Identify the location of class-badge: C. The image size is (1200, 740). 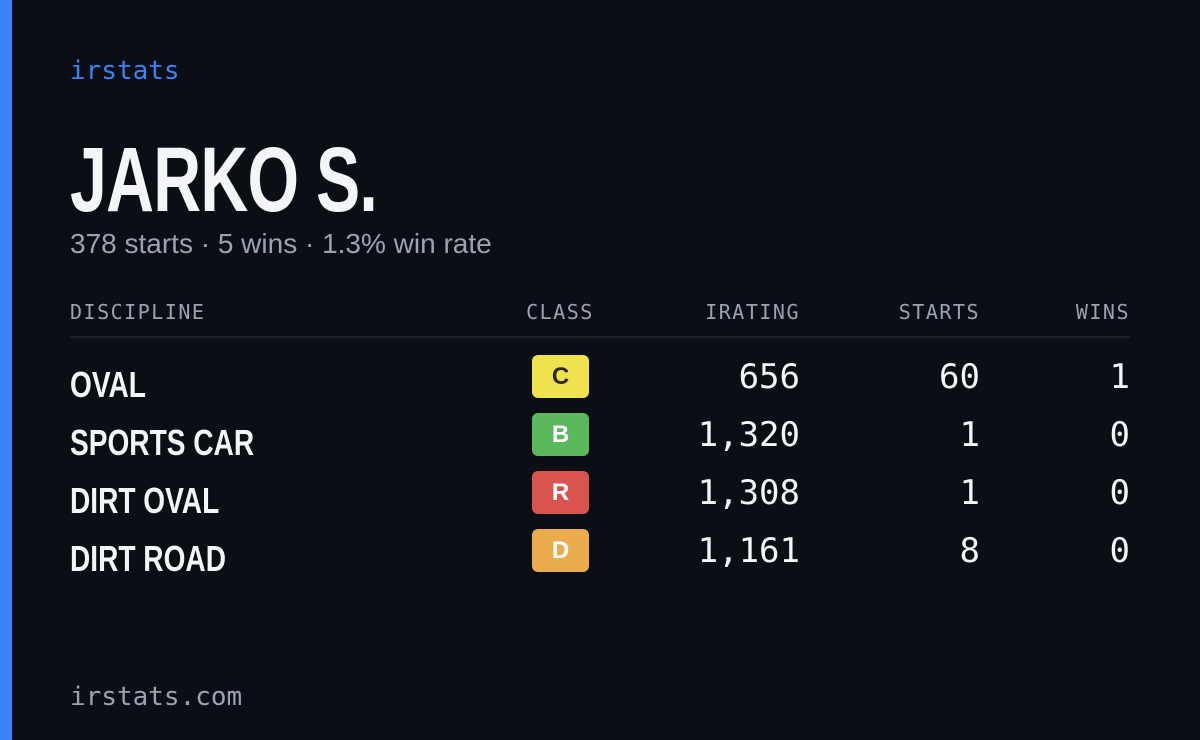
(560, 376).